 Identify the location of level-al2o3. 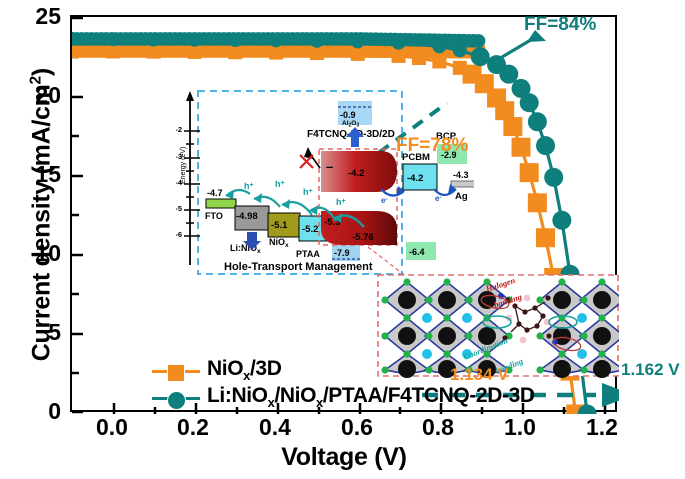
(355, 113).